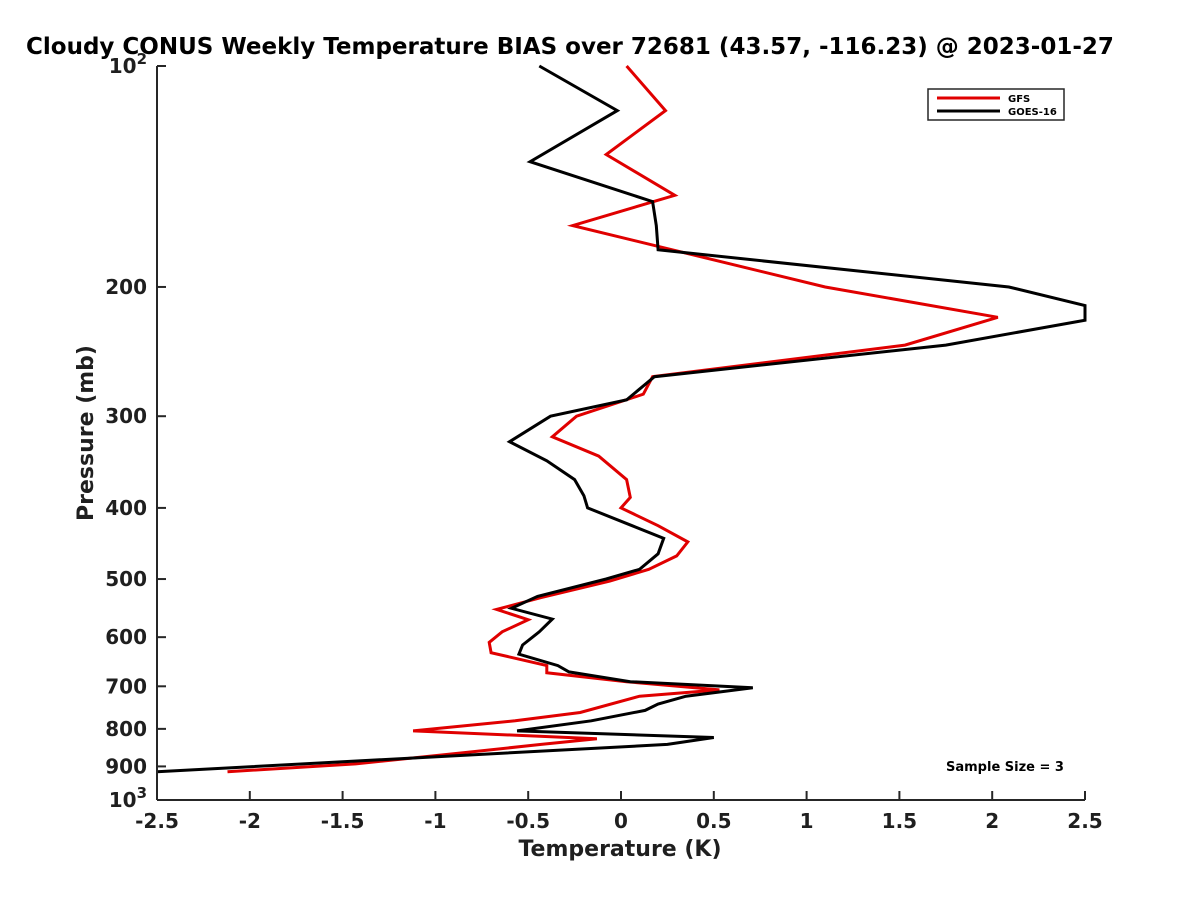 The image size is (1200, 900). Describe the element at coordinates (1019, 99) in the screenshot. I see `legend-label-gfs: GFS` at that location.